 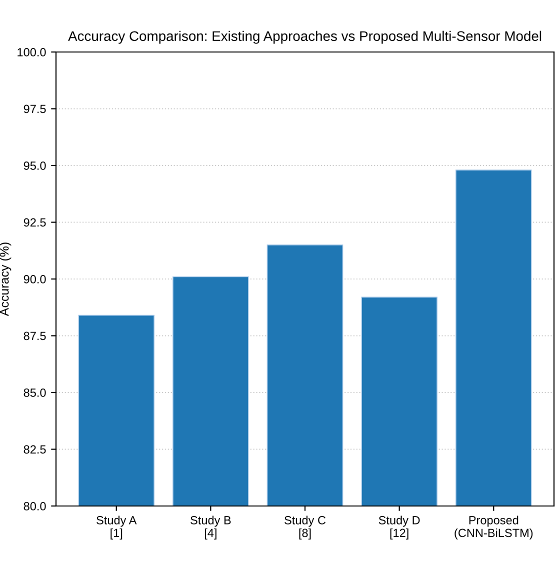 I want to click on x-tick-label: Study B [4], so click(x=210, y=528).